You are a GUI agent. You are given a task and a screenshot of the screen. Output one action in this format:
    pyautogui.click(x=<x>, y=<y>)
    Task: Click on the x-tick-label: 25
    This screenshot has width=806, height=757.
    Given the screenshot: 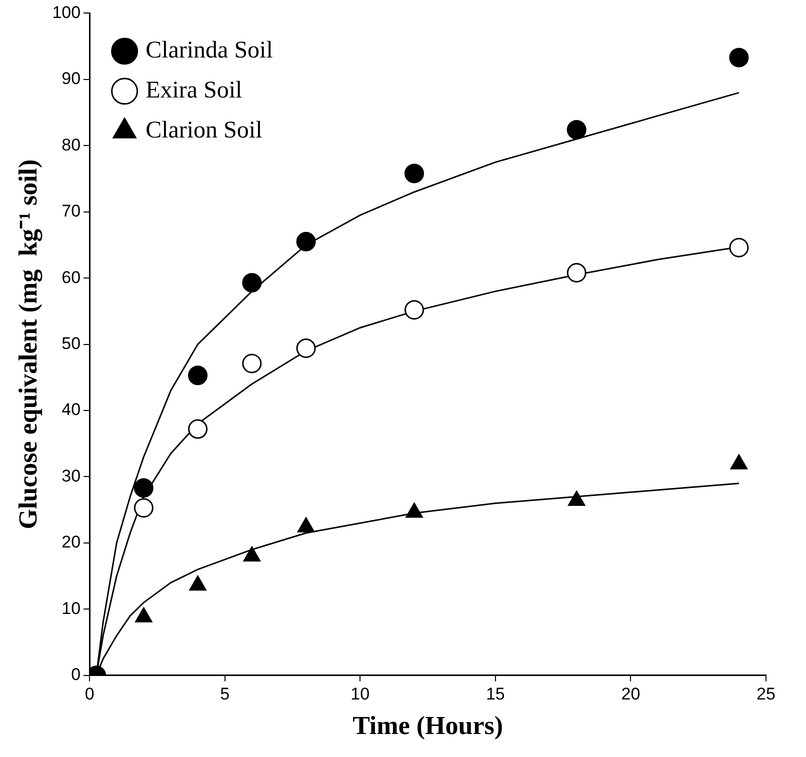 What is the action you would take?
    pyautogui.click(x=766, y=694)
    